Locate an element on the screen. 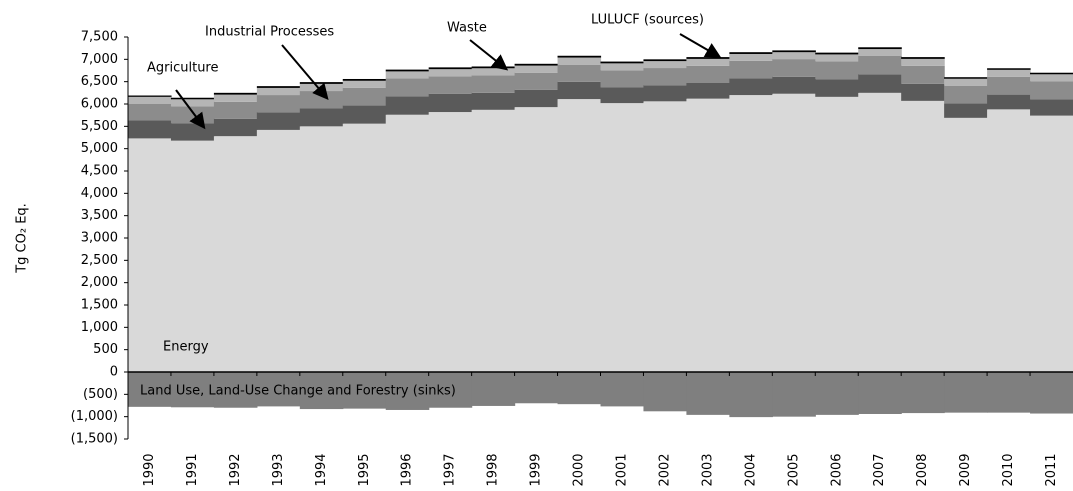 Image resolution: width=1073 pixels, height=491 pixels. x-tick-label: 2007 is located at coordinates (879, 469).